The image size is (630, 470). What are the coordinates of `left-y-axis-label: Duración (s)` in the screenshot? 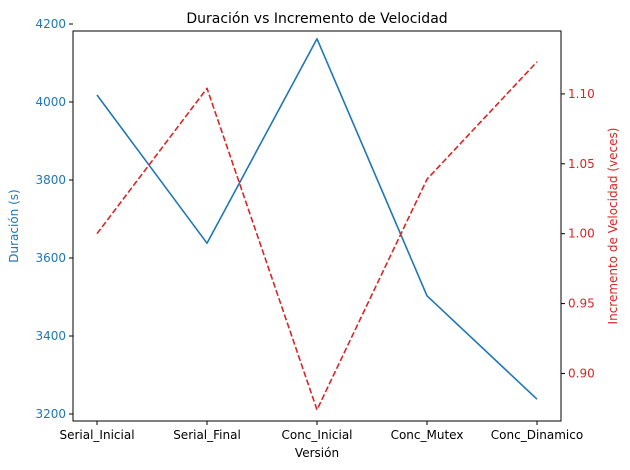 It's located at (14, 225).